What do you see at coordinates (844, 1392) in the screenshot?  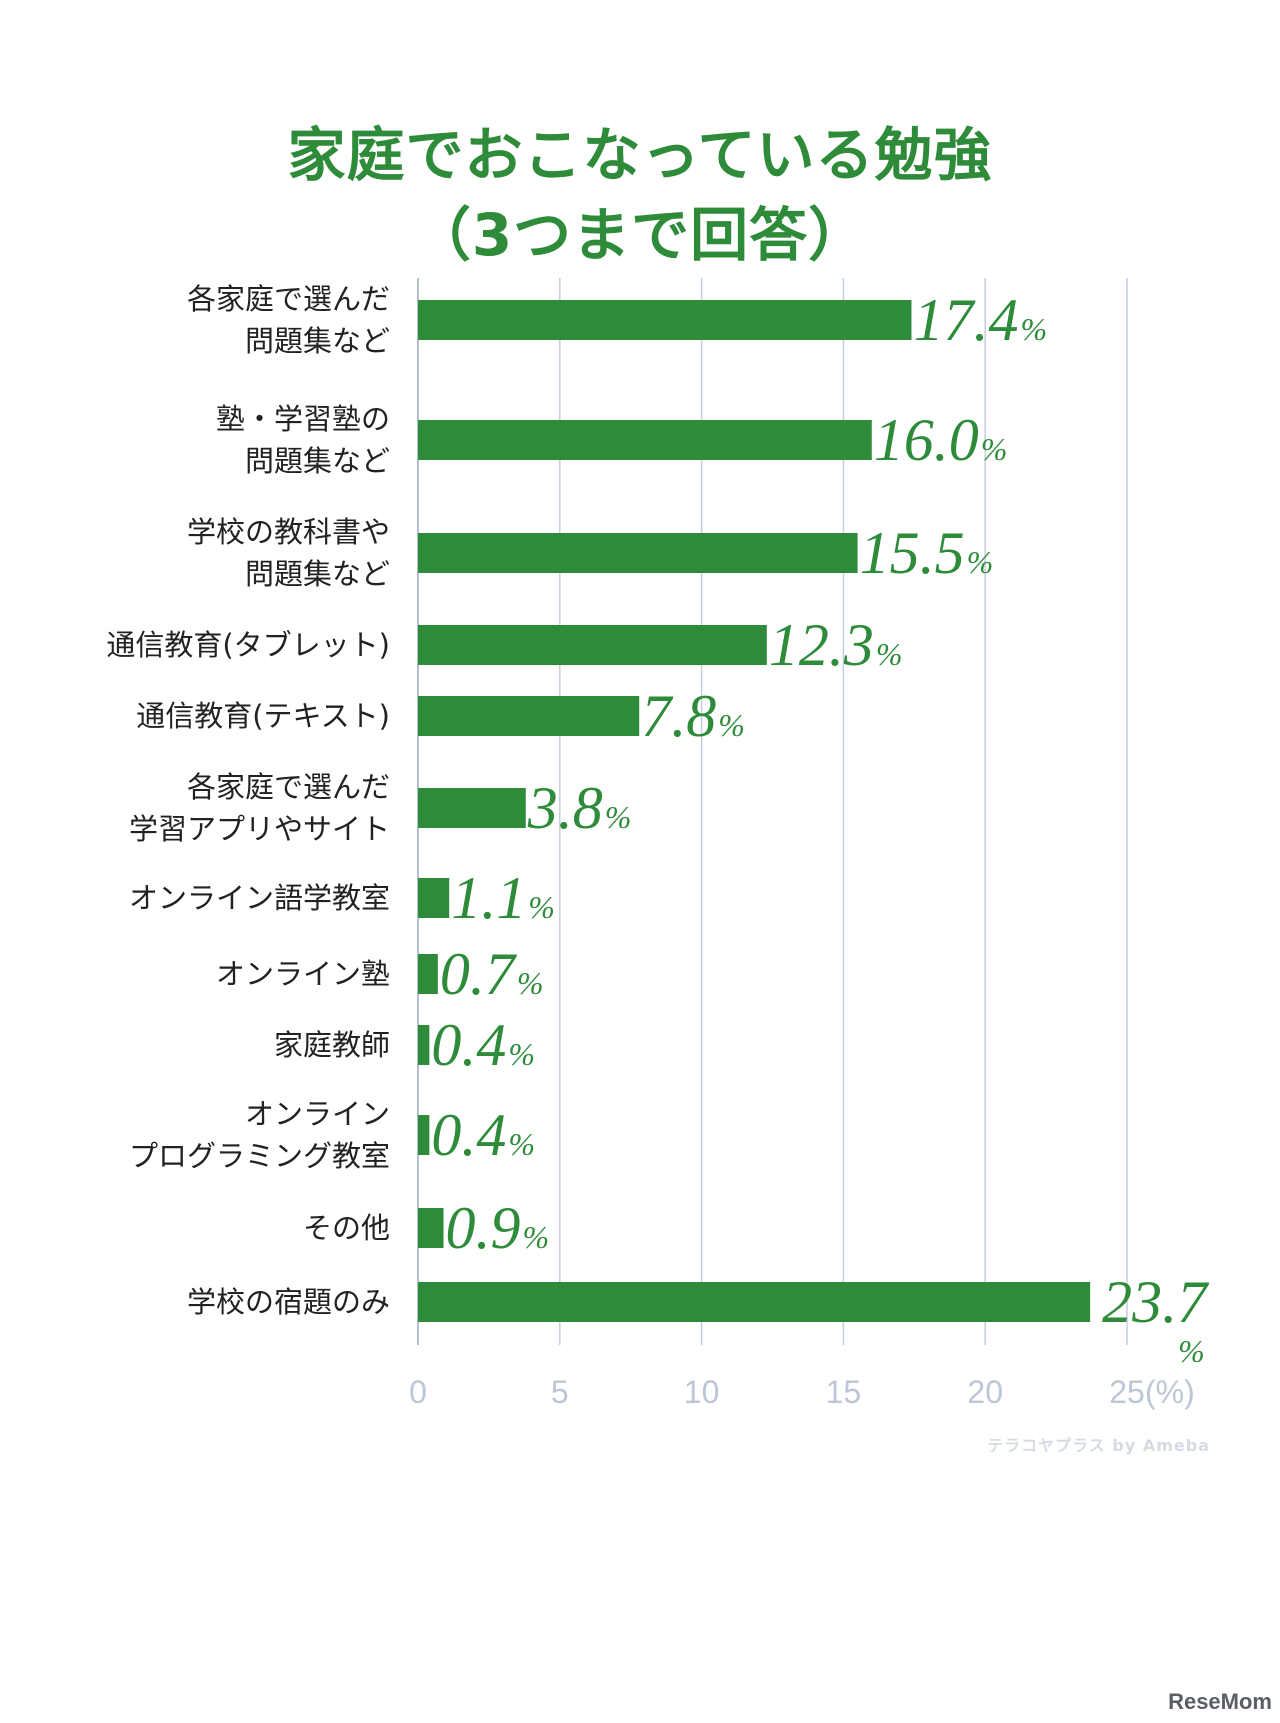 I see `x-tick-label: 15` at bounding box center [844, 1392].